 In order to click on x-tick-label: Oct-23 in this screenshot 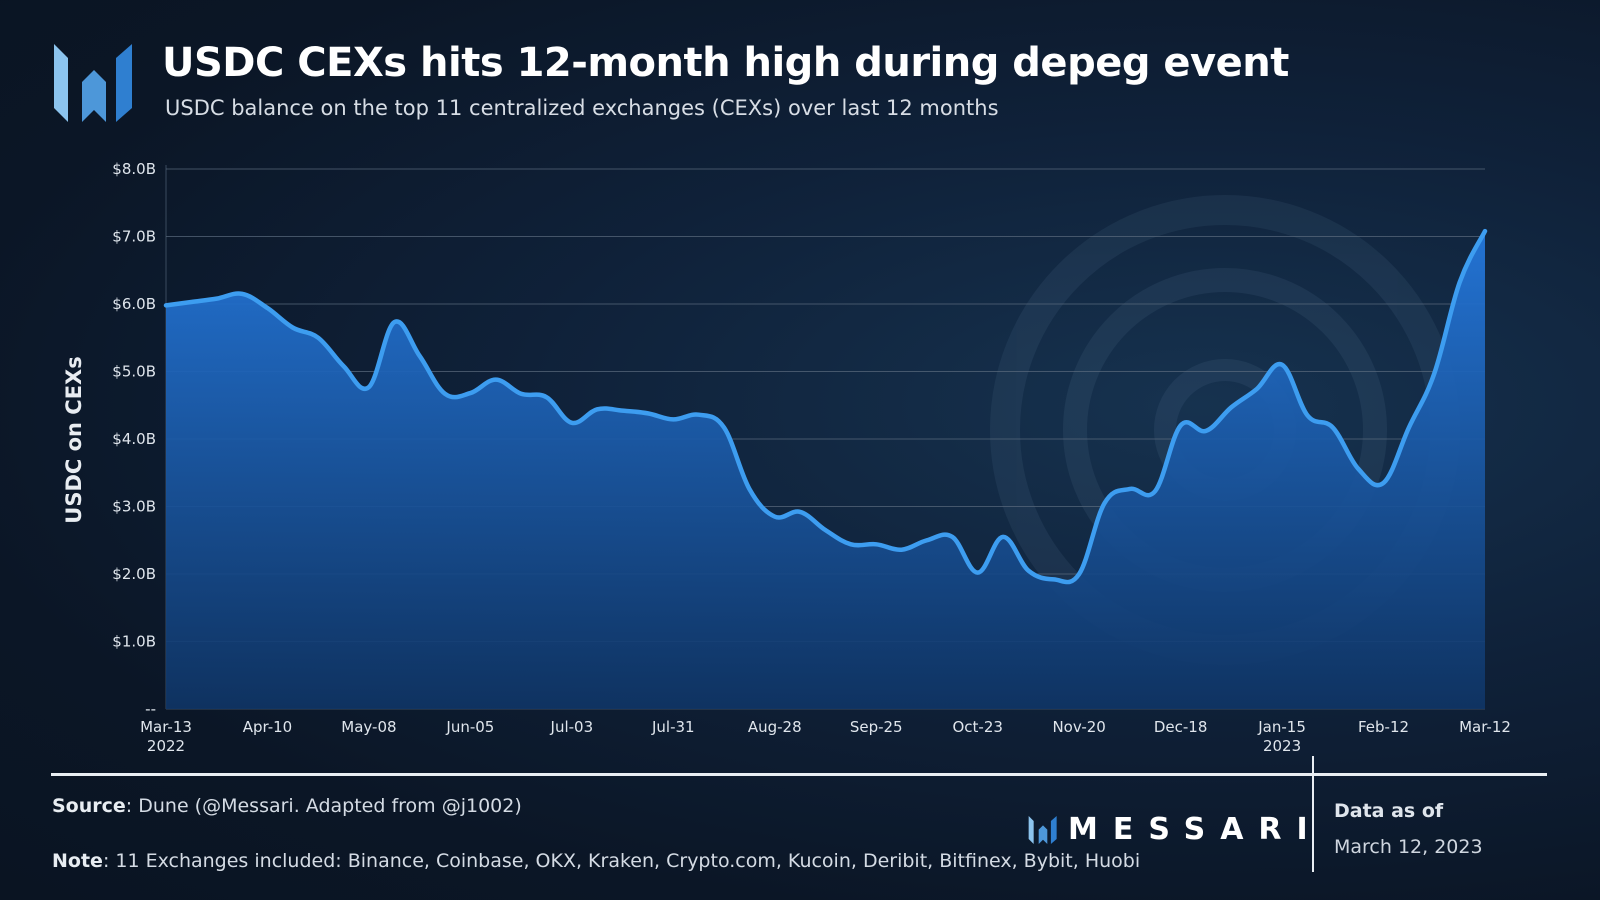, I will do `click(977, 727)`.